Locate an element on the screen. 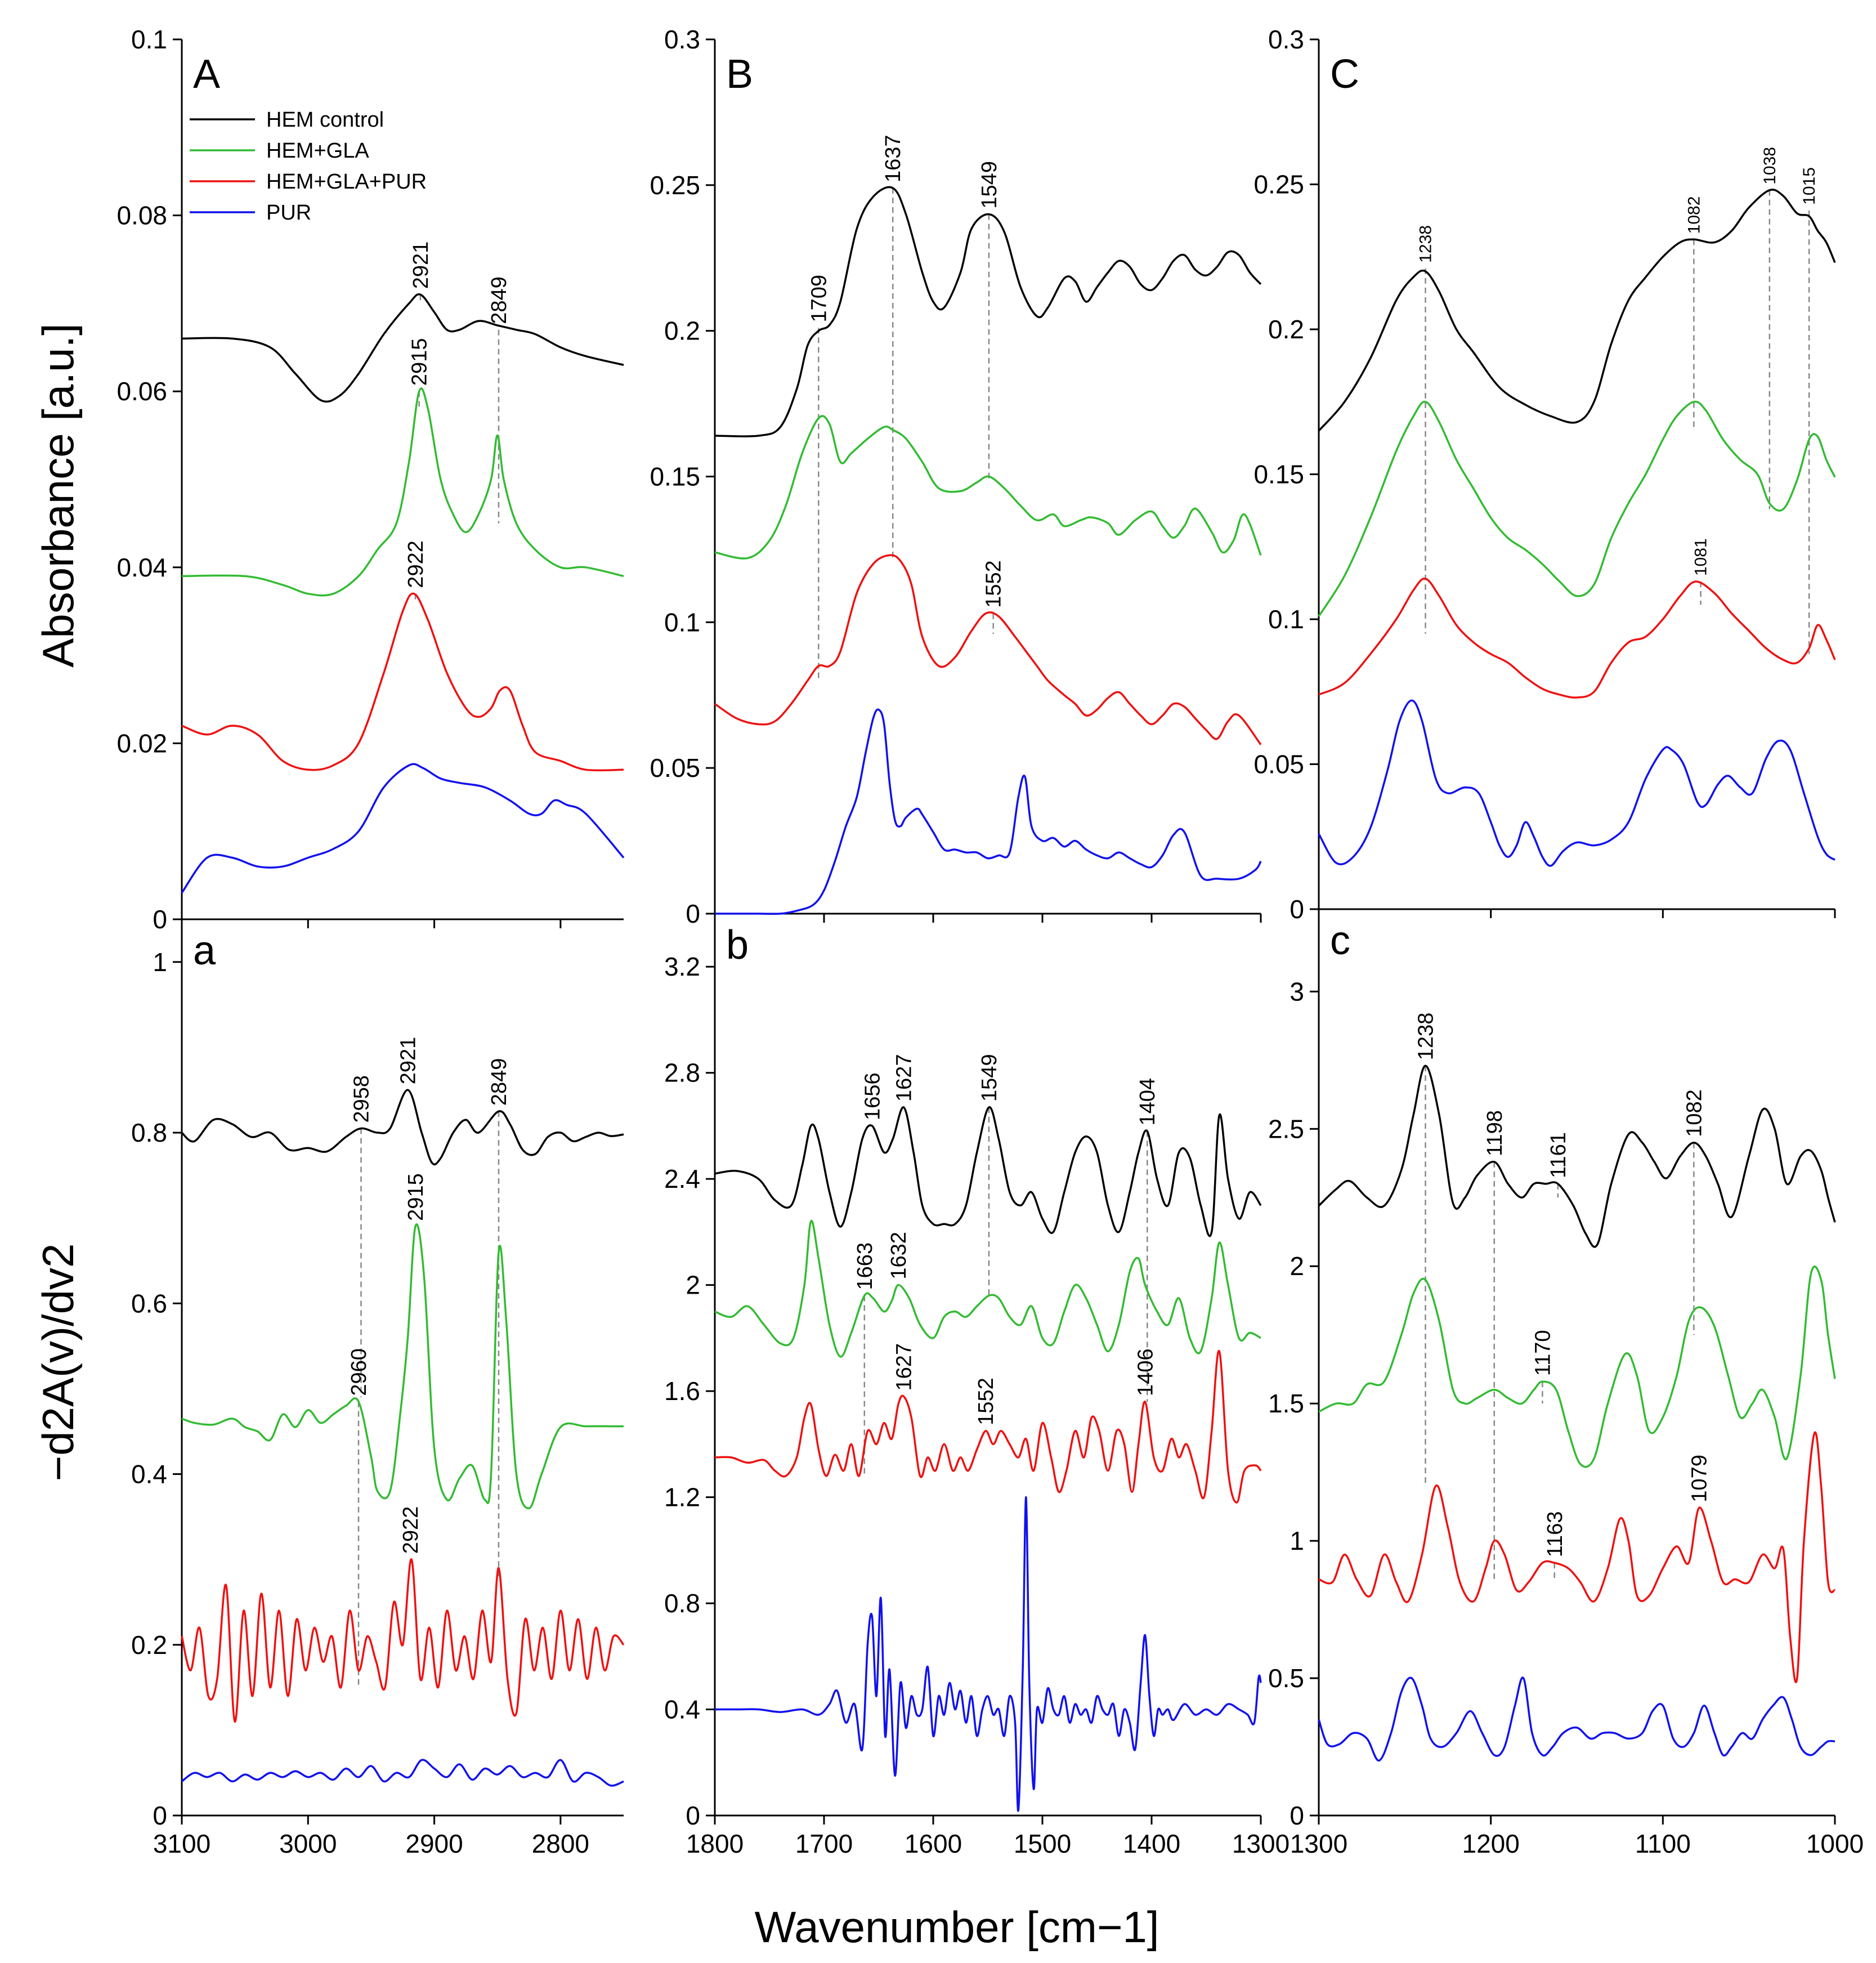 The width and height of the screenshot is (1876, 1963). peak-label: 1238 is located at coordinates (1426, 1037).